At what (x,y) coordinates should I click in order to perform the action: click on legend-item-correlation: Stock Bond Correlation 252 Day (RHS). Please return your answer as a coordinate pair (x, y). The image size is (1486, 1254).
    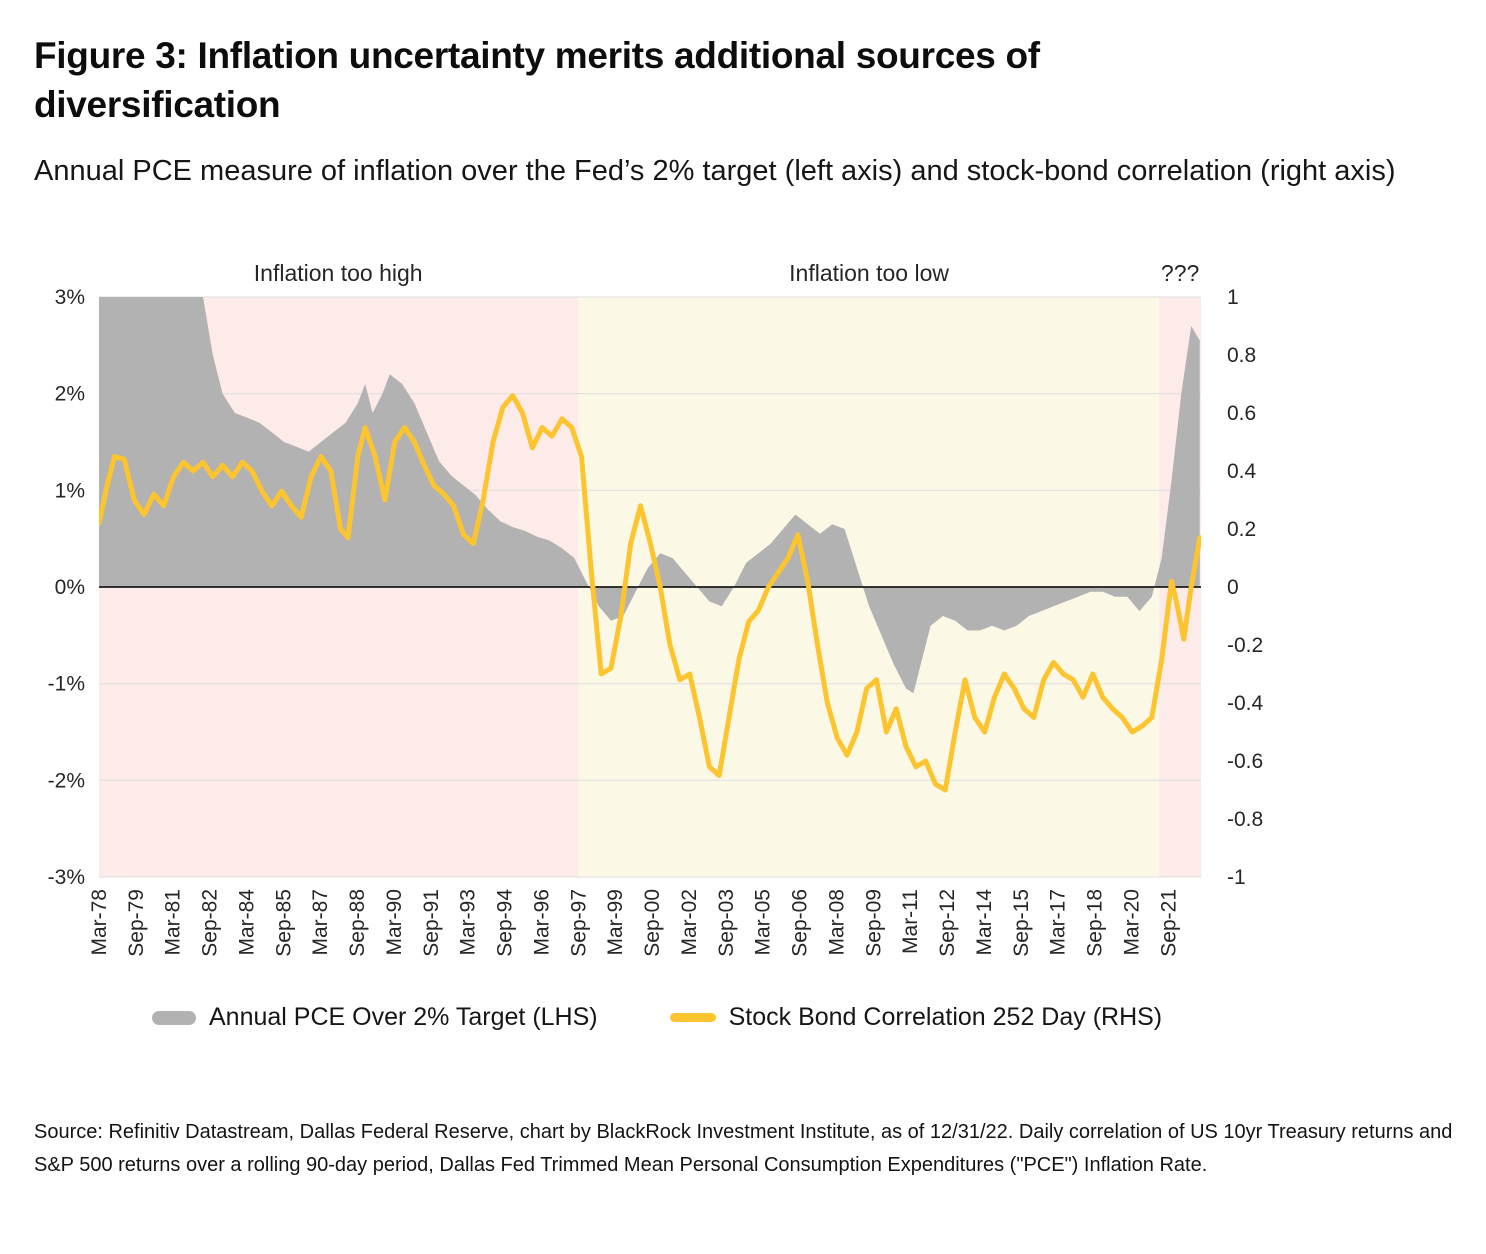
    Looking at the image, I should click on (916, 1017).